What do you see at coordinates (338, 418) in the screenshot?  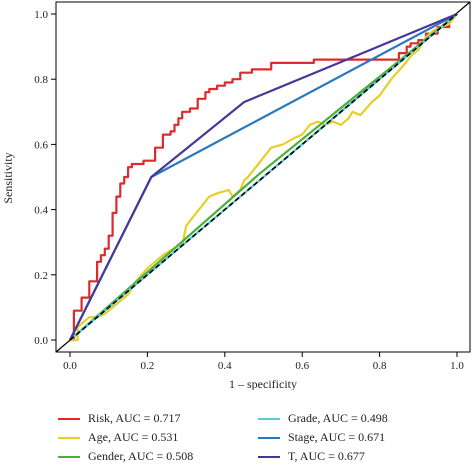 I see `legend-label: Grade, AUC = 0.498` at bounding box center [338, 418].